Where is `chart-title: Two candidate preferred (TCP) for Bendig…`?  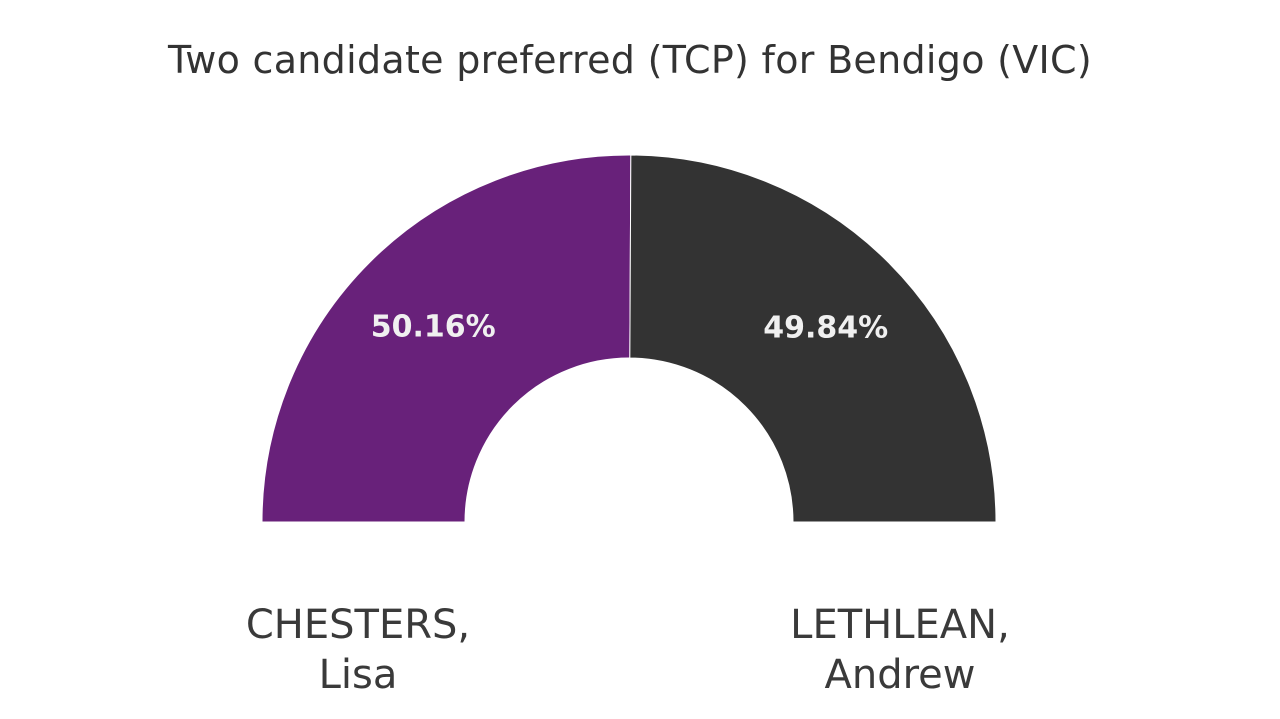
chart-title: Two candidate preferred (TCP) for Bendig… is located at coordinates (630, 60).